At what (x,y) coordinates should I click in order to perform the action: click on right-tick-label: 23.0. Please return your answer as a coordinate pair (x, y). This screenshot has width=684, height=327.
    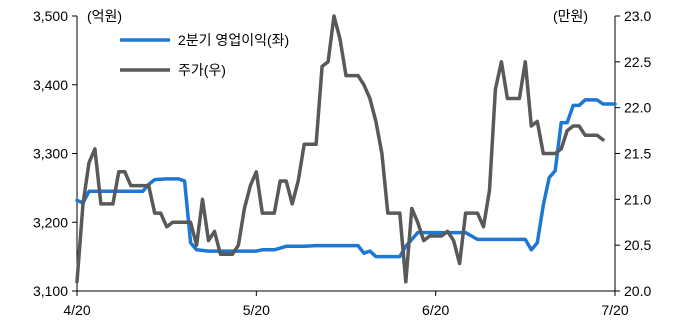
    Looking at the image, I should click on (637, 16).